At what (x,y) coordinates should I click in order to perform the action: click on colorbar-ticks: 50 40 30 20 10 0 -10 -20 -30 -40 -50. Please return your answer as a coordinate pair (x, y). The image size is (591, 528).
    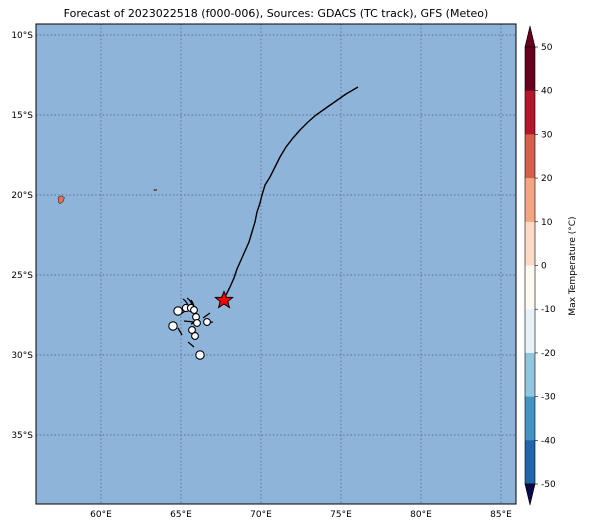
    Looking at the image, I should click on (545, 266).